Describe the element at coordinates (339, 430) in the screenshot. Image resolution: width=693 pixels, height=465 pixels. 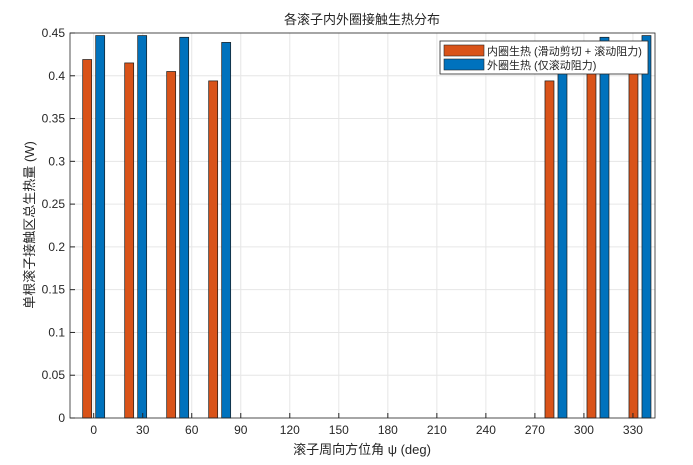
I see `x-tick-label: 150` at that location.